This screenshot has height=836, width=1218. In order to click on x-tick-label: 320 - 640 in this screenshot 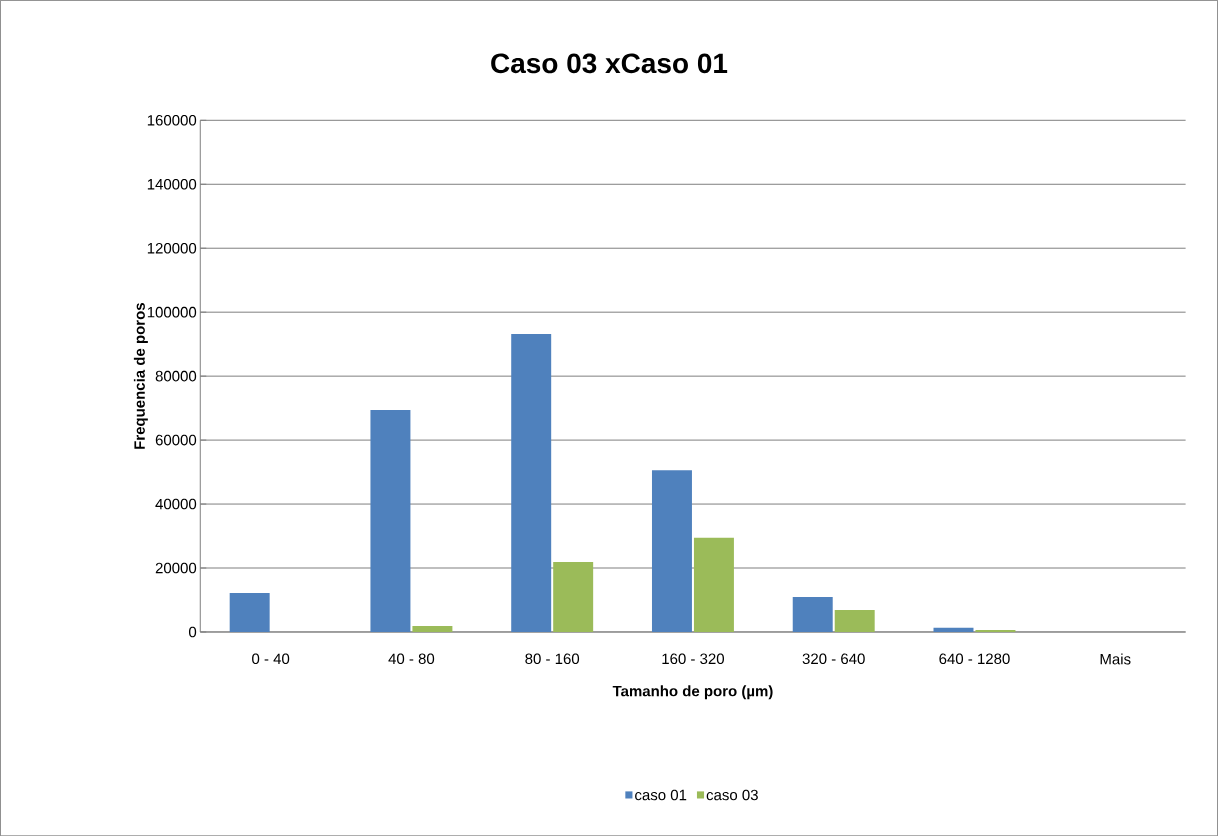, I will do `click(833, 658)`.